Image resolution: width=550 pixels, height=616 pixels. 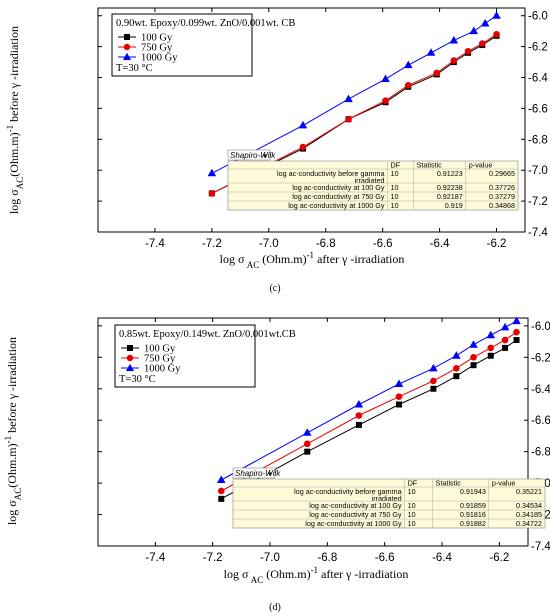 What do you see at coordinates (540, 390) in the screenshot?
I see `y-tick-label: -6.4` at bounding box center [540, 390].